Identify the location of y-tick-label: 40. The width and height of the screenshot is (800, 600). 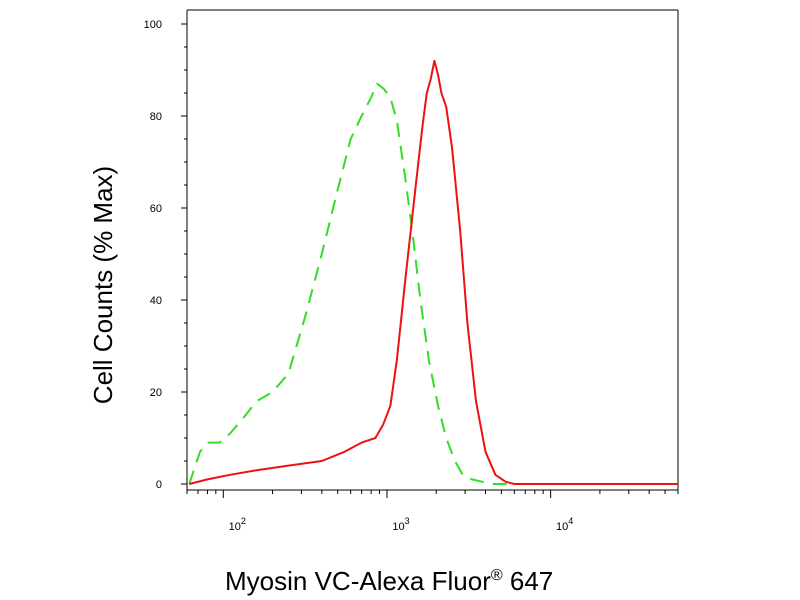
(156, 301).